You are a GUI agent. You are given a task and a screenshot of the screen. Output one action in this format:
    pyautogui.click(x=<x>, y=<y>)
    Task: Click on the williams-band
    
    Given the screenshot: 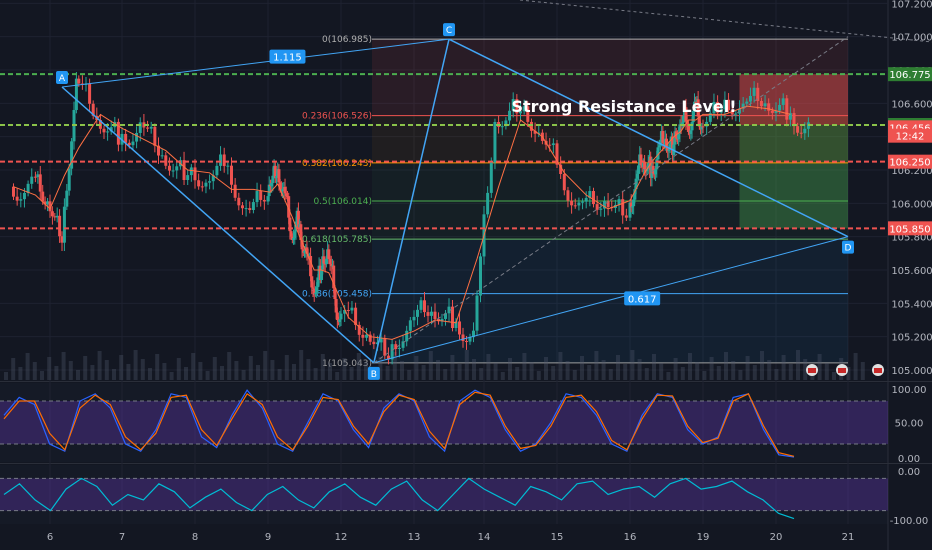 What is the action you would take?
    pyautogui.click(x=444, y=494)
    